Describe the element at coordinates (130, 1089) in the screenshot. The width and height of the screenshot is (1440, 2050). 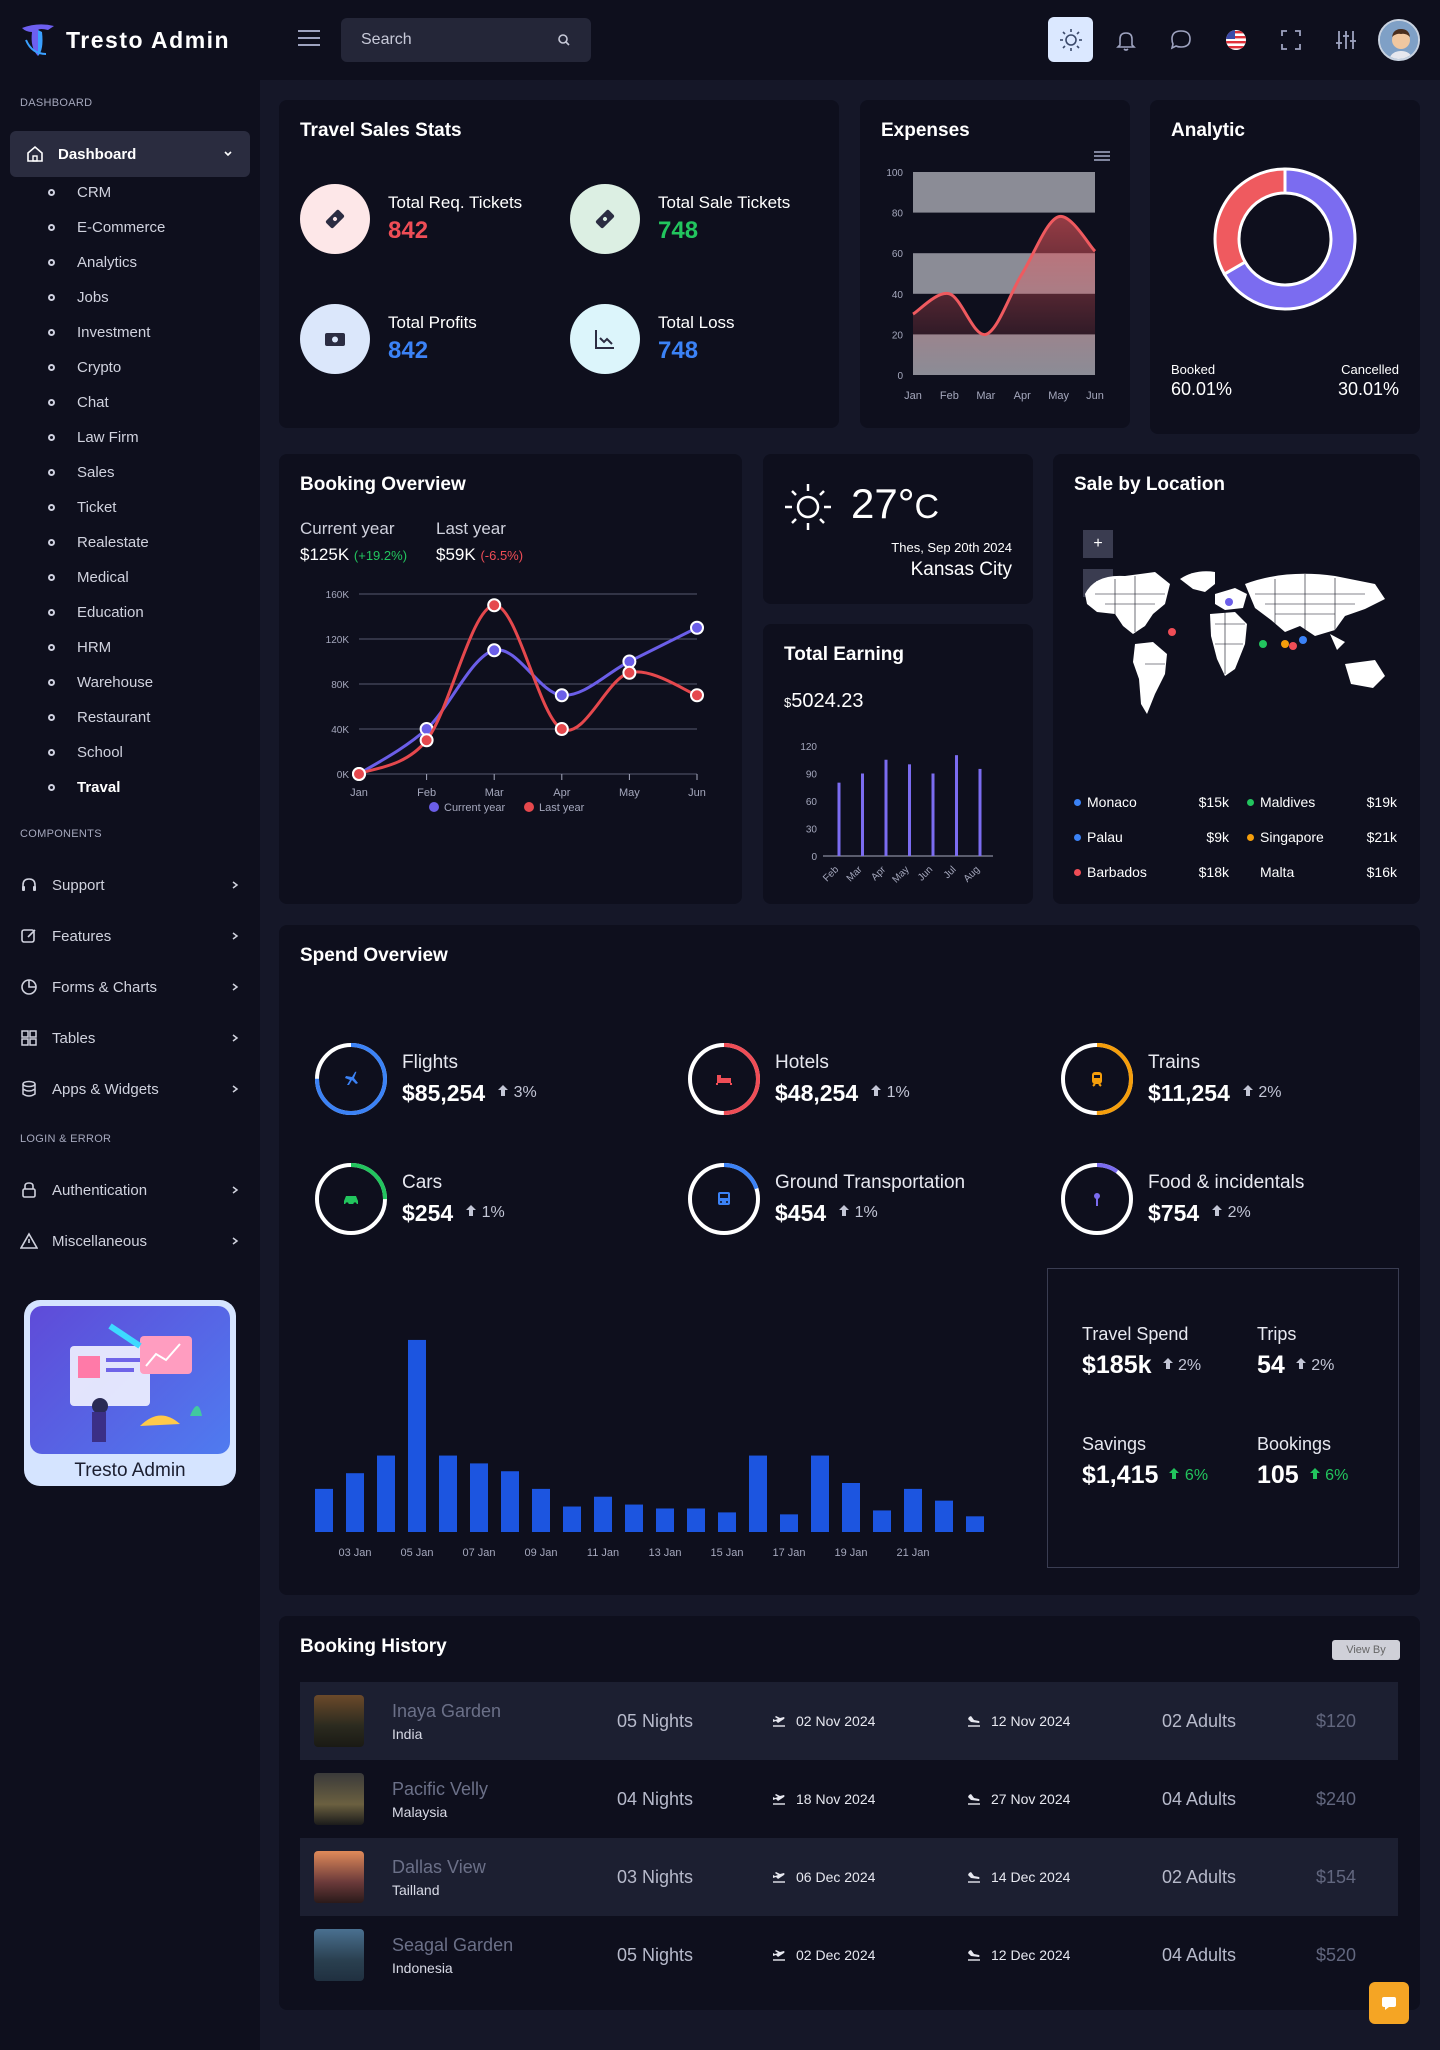
I see `sidebar-item-apps-widgets: Apps & Widgets` at that location.